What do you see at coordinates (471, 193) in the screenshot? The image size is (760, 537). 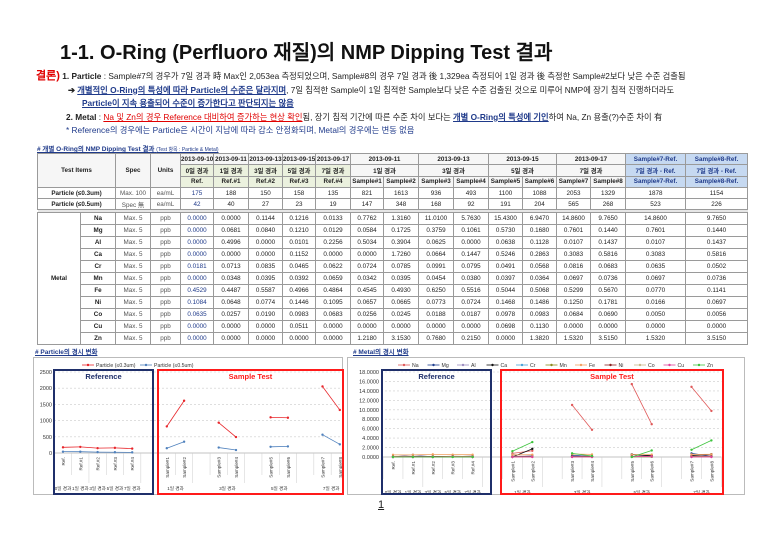 I see `row-value: 493` at bounding box center [471, 193].